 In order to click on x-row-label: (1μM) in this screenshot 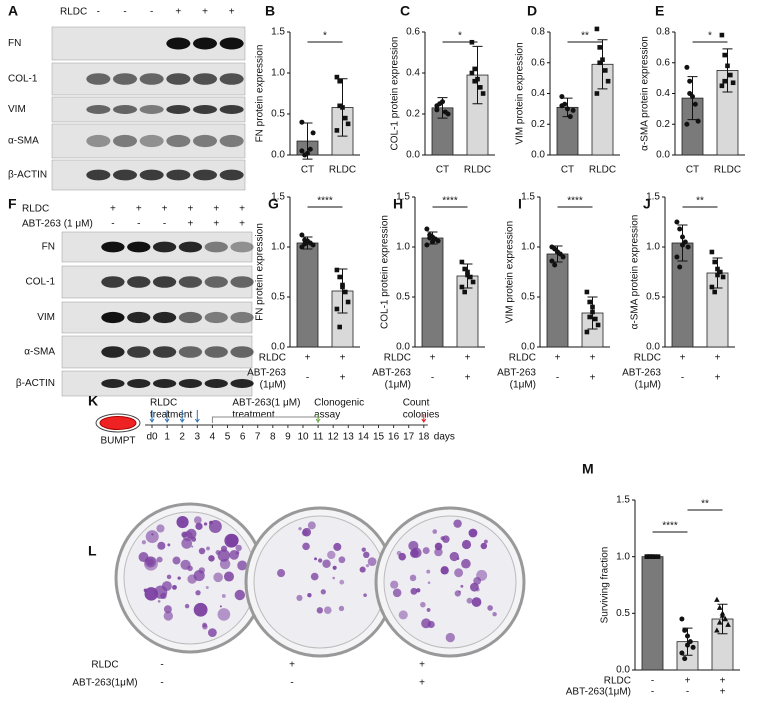, I will do `click(523, 385)`.